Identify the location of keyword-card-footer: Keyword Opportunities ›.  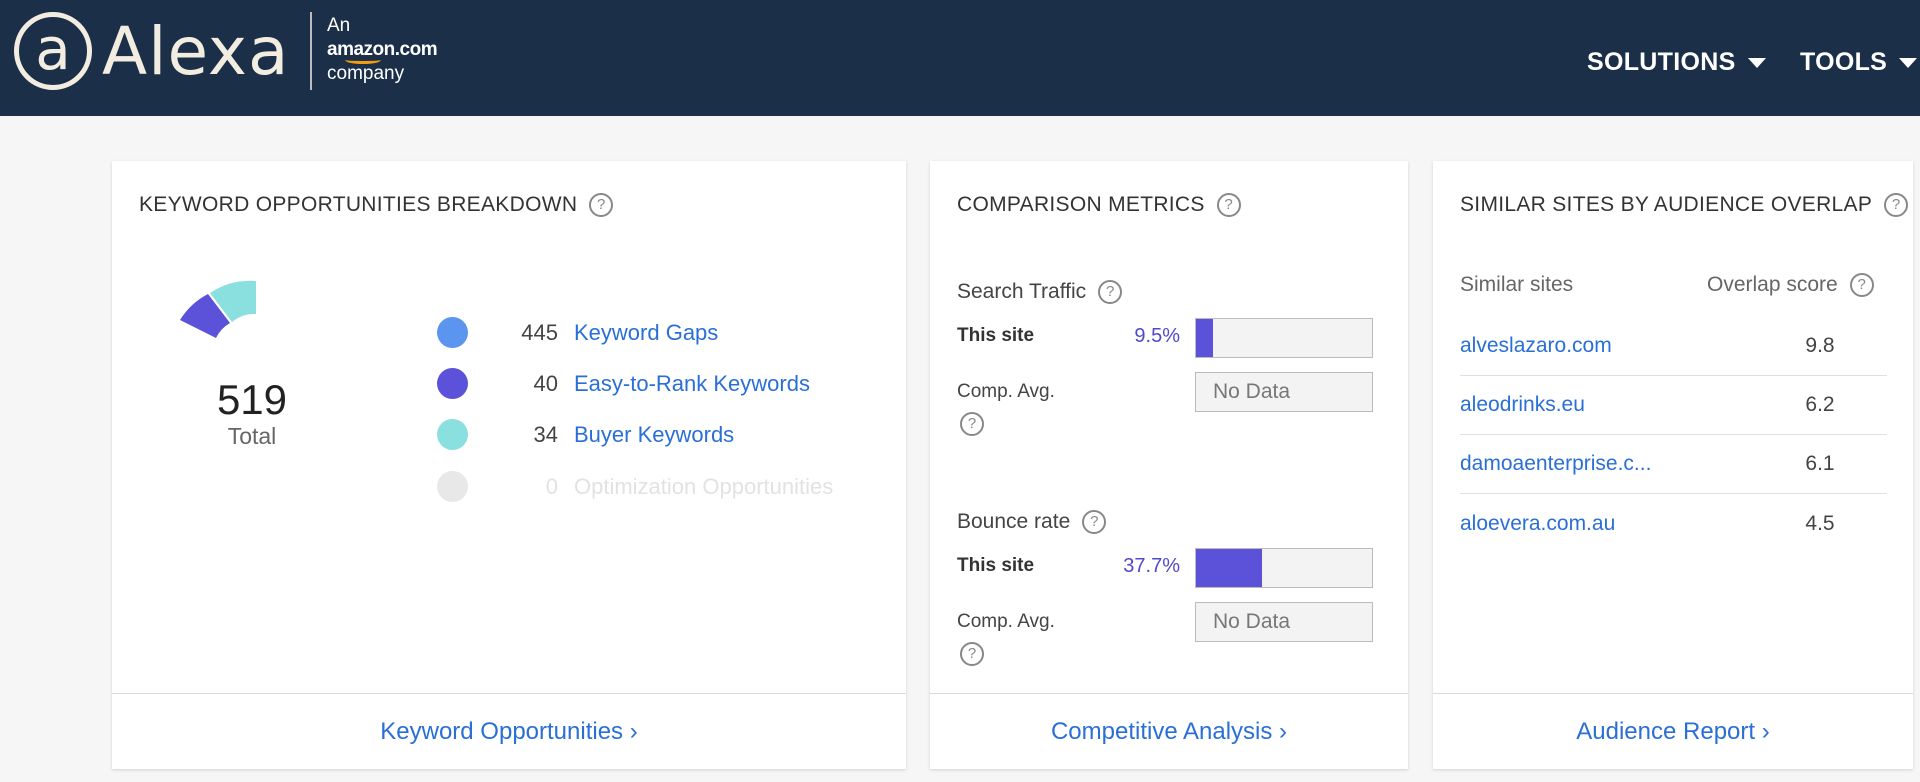
(509, 731).